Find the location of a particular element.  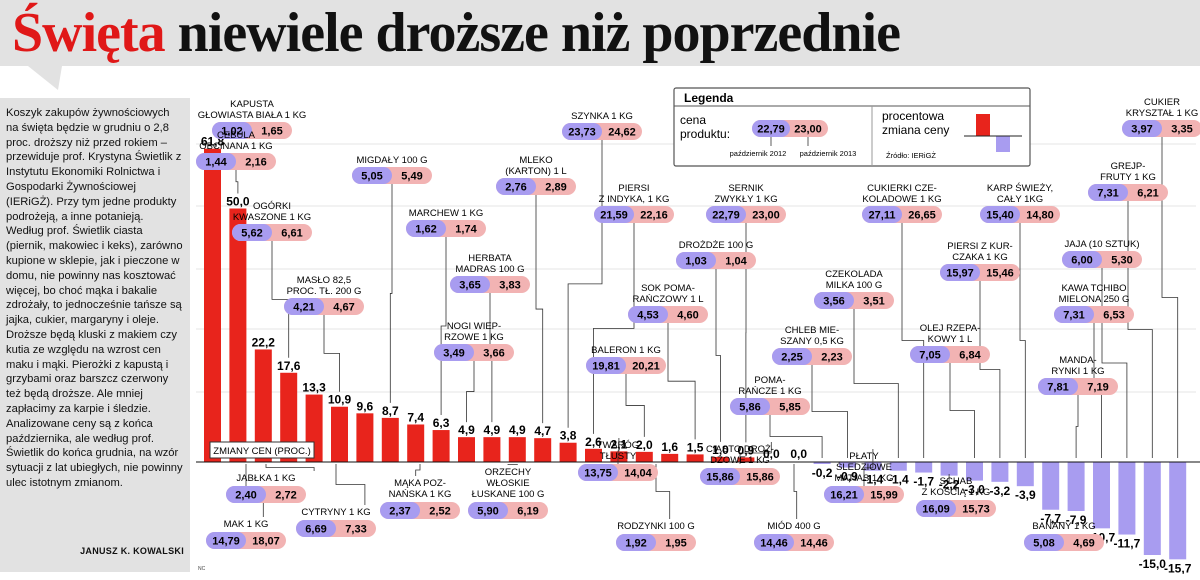

legend-new-value: 23,00 is located at coordinates (808, 130).